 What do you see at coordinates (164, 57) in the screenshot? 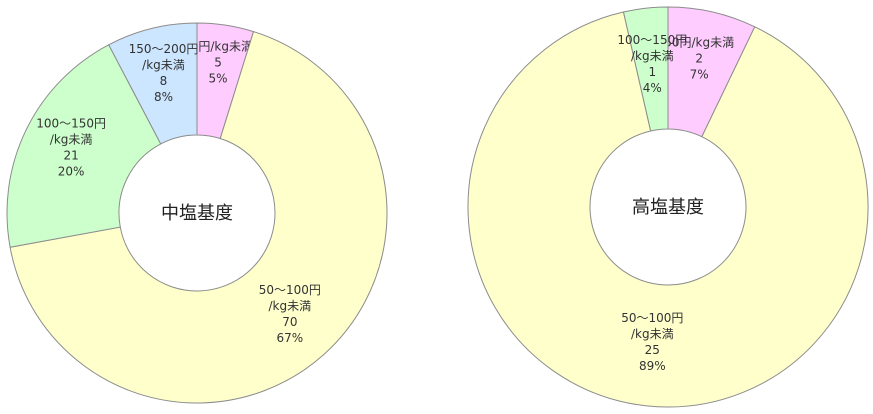
I see `data-label-category: 150～200円/kg未満` at bounding box center [164, 57].